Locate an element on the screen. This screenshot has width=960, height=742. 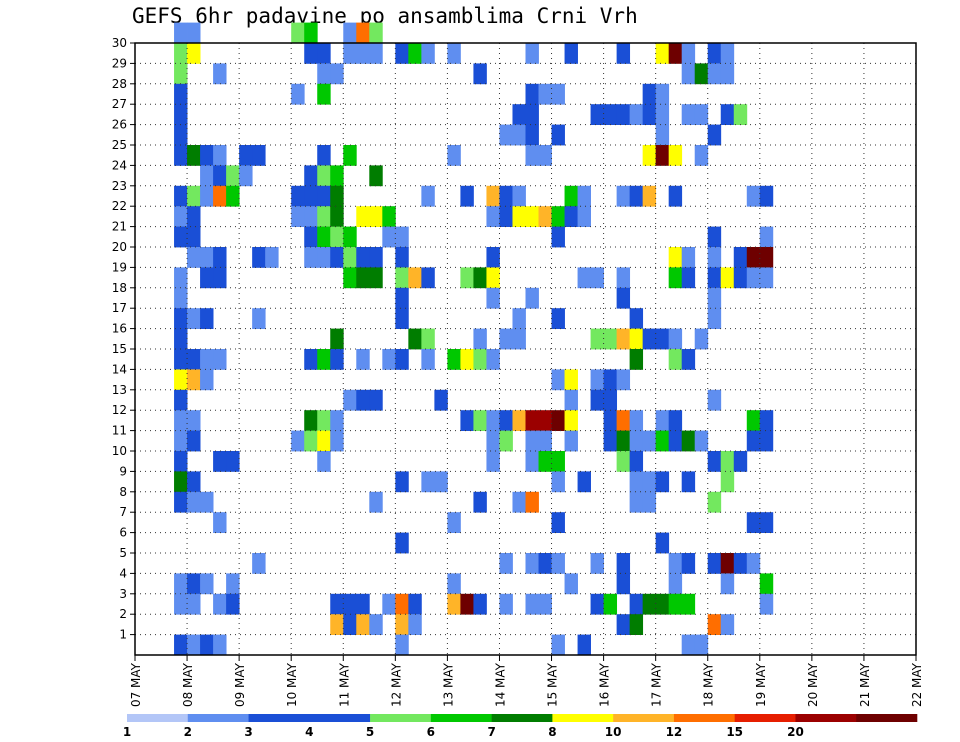
y-tick-label: 2 is located at coordinates (123, 614).